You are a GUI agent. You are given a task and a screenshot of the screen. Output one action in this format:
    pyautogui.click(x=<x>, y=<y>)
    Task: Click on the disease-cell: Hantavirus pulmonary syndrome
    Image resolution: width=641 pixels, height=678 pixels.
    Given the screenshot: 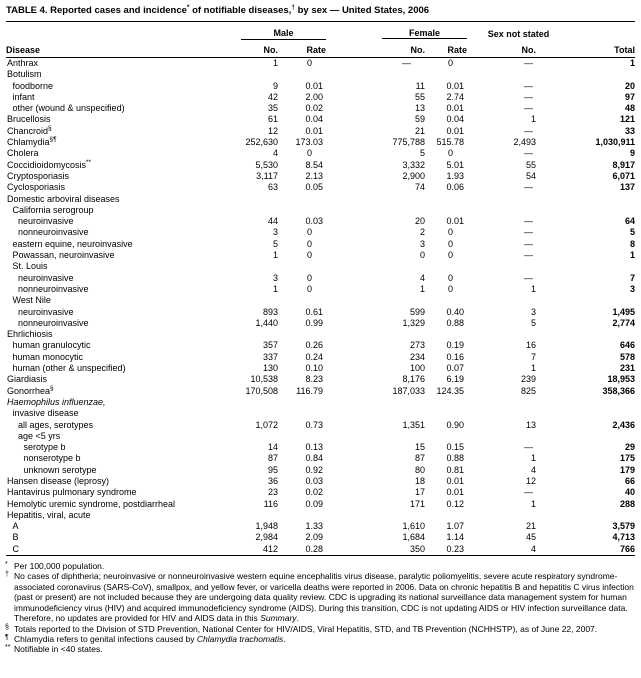 What is the action you would take?
    pyautogui.click(x=123, y=492)
    